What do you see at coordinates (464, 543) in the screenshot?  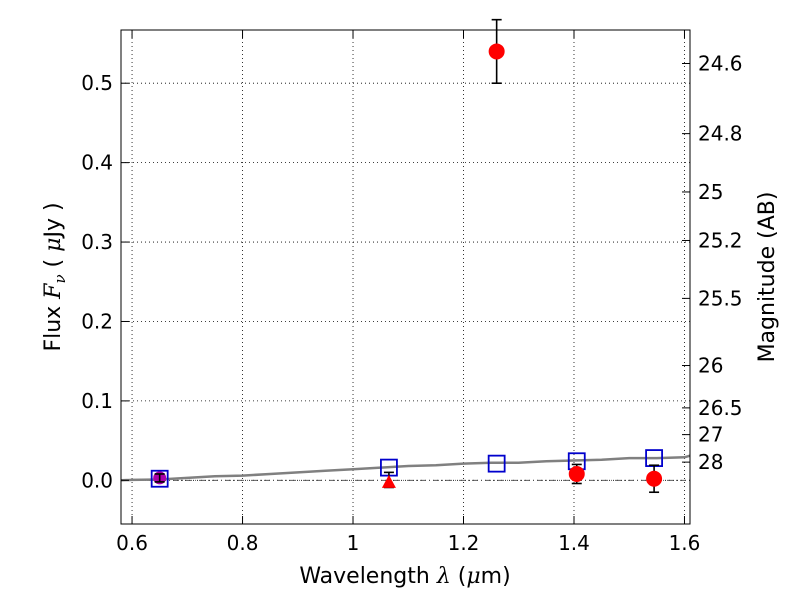 I see `x-tick-label: 1.2` at bounding box center [464, 543].